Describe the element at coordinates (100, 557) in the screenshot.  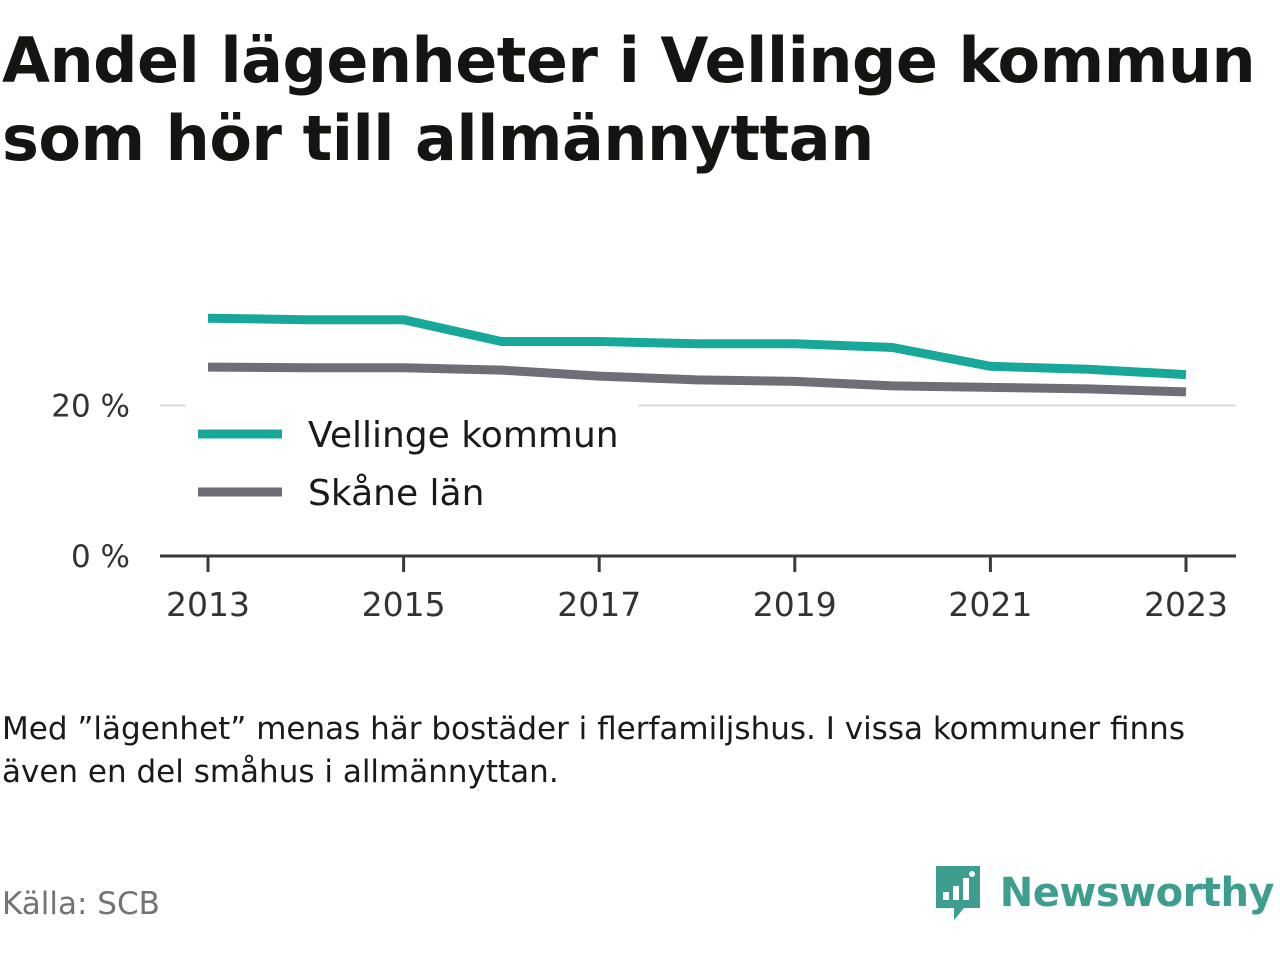
I see `y-tick-label: 0 %` at that location.